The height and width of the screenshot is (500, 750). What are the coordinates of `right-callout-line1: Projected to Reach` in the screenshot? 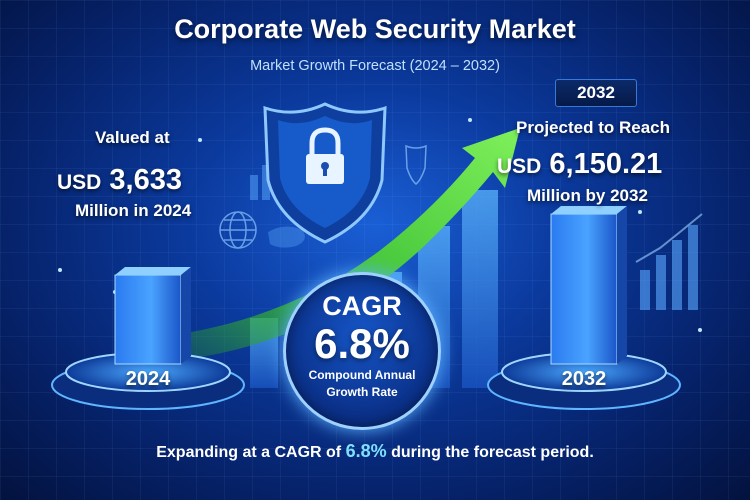 It's located at (593, 127).